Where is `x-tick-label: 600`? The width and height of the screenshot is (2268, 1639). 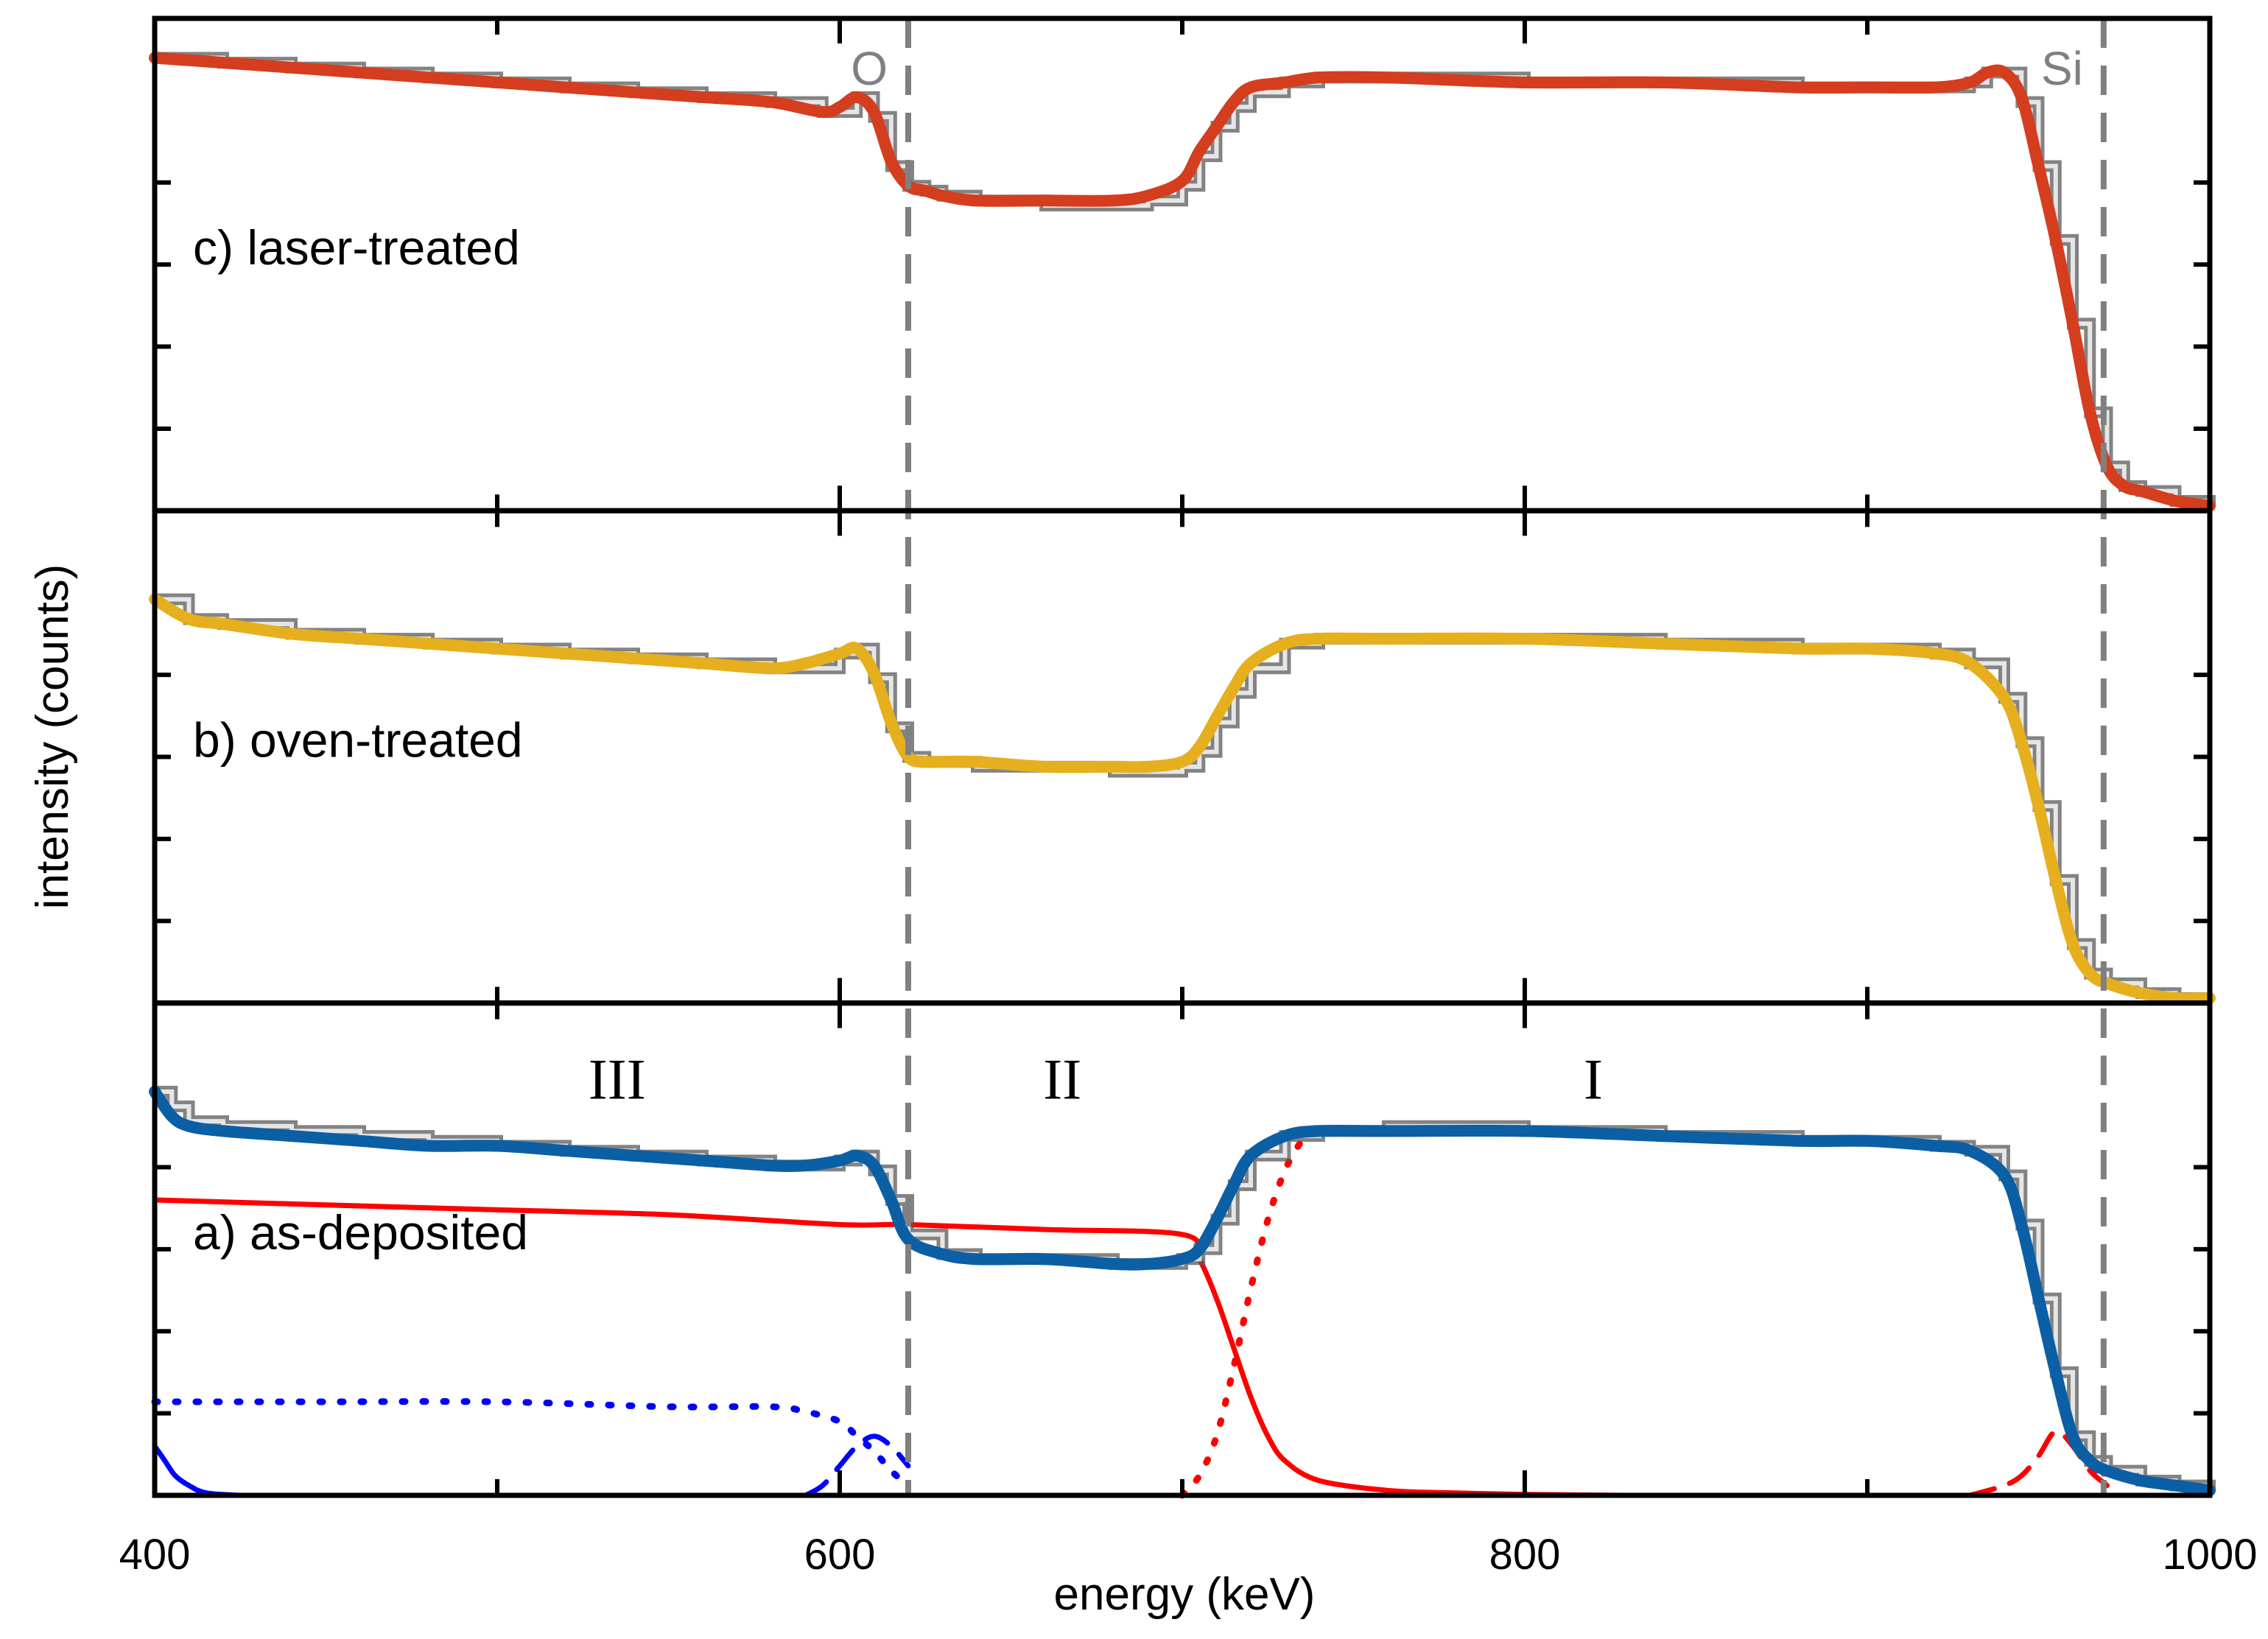
x-tick-label: 600 is located at coordinates (840, 1555).